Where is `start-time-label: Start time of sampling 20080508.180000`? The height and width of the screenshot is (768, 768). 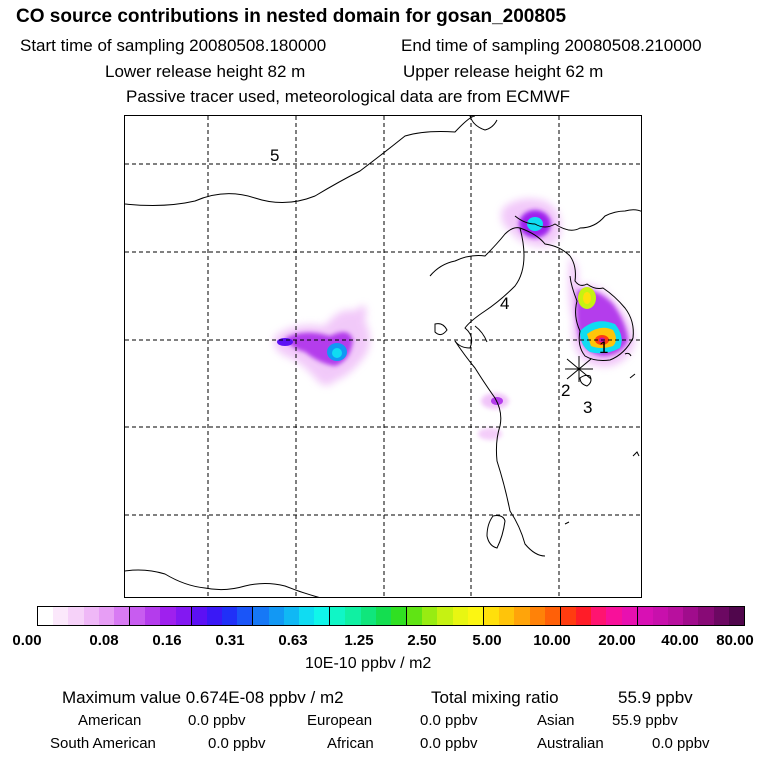 start-time-label: Start time of sampling 20080508.180000 is located at coordinates (173, 45).